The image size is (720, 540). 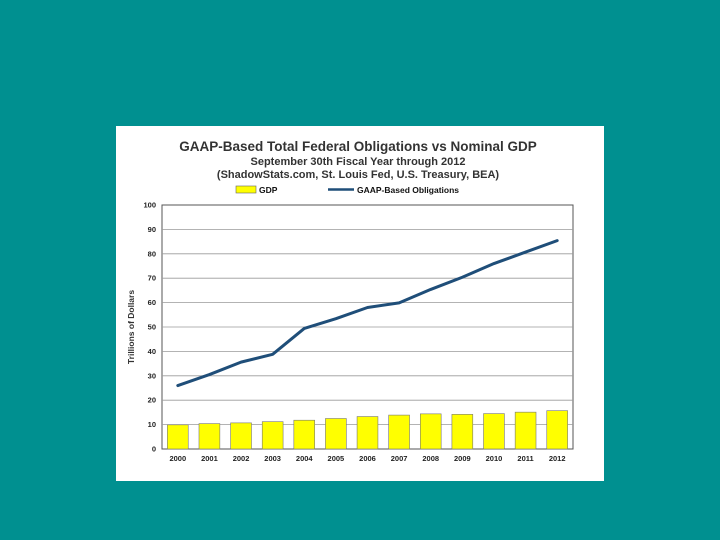 What do you see at coordinates (268, 190) in the screenshot?
I see `legend-gdp-label: GDP` at bounding box center [268, 190].